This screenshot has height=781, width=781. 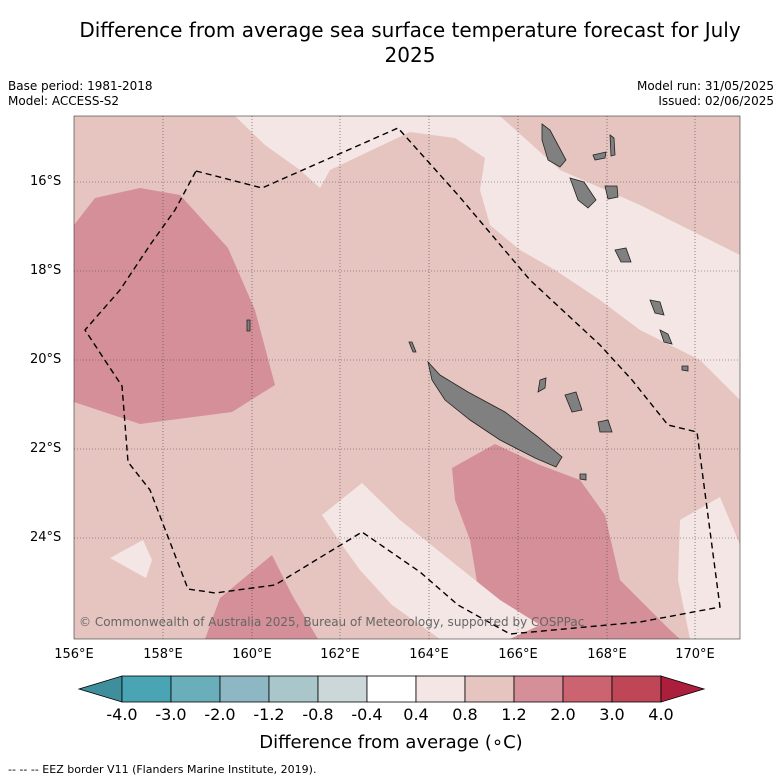 I want to click on lon-label-162e: 162°E, so click(x=340, y=654).